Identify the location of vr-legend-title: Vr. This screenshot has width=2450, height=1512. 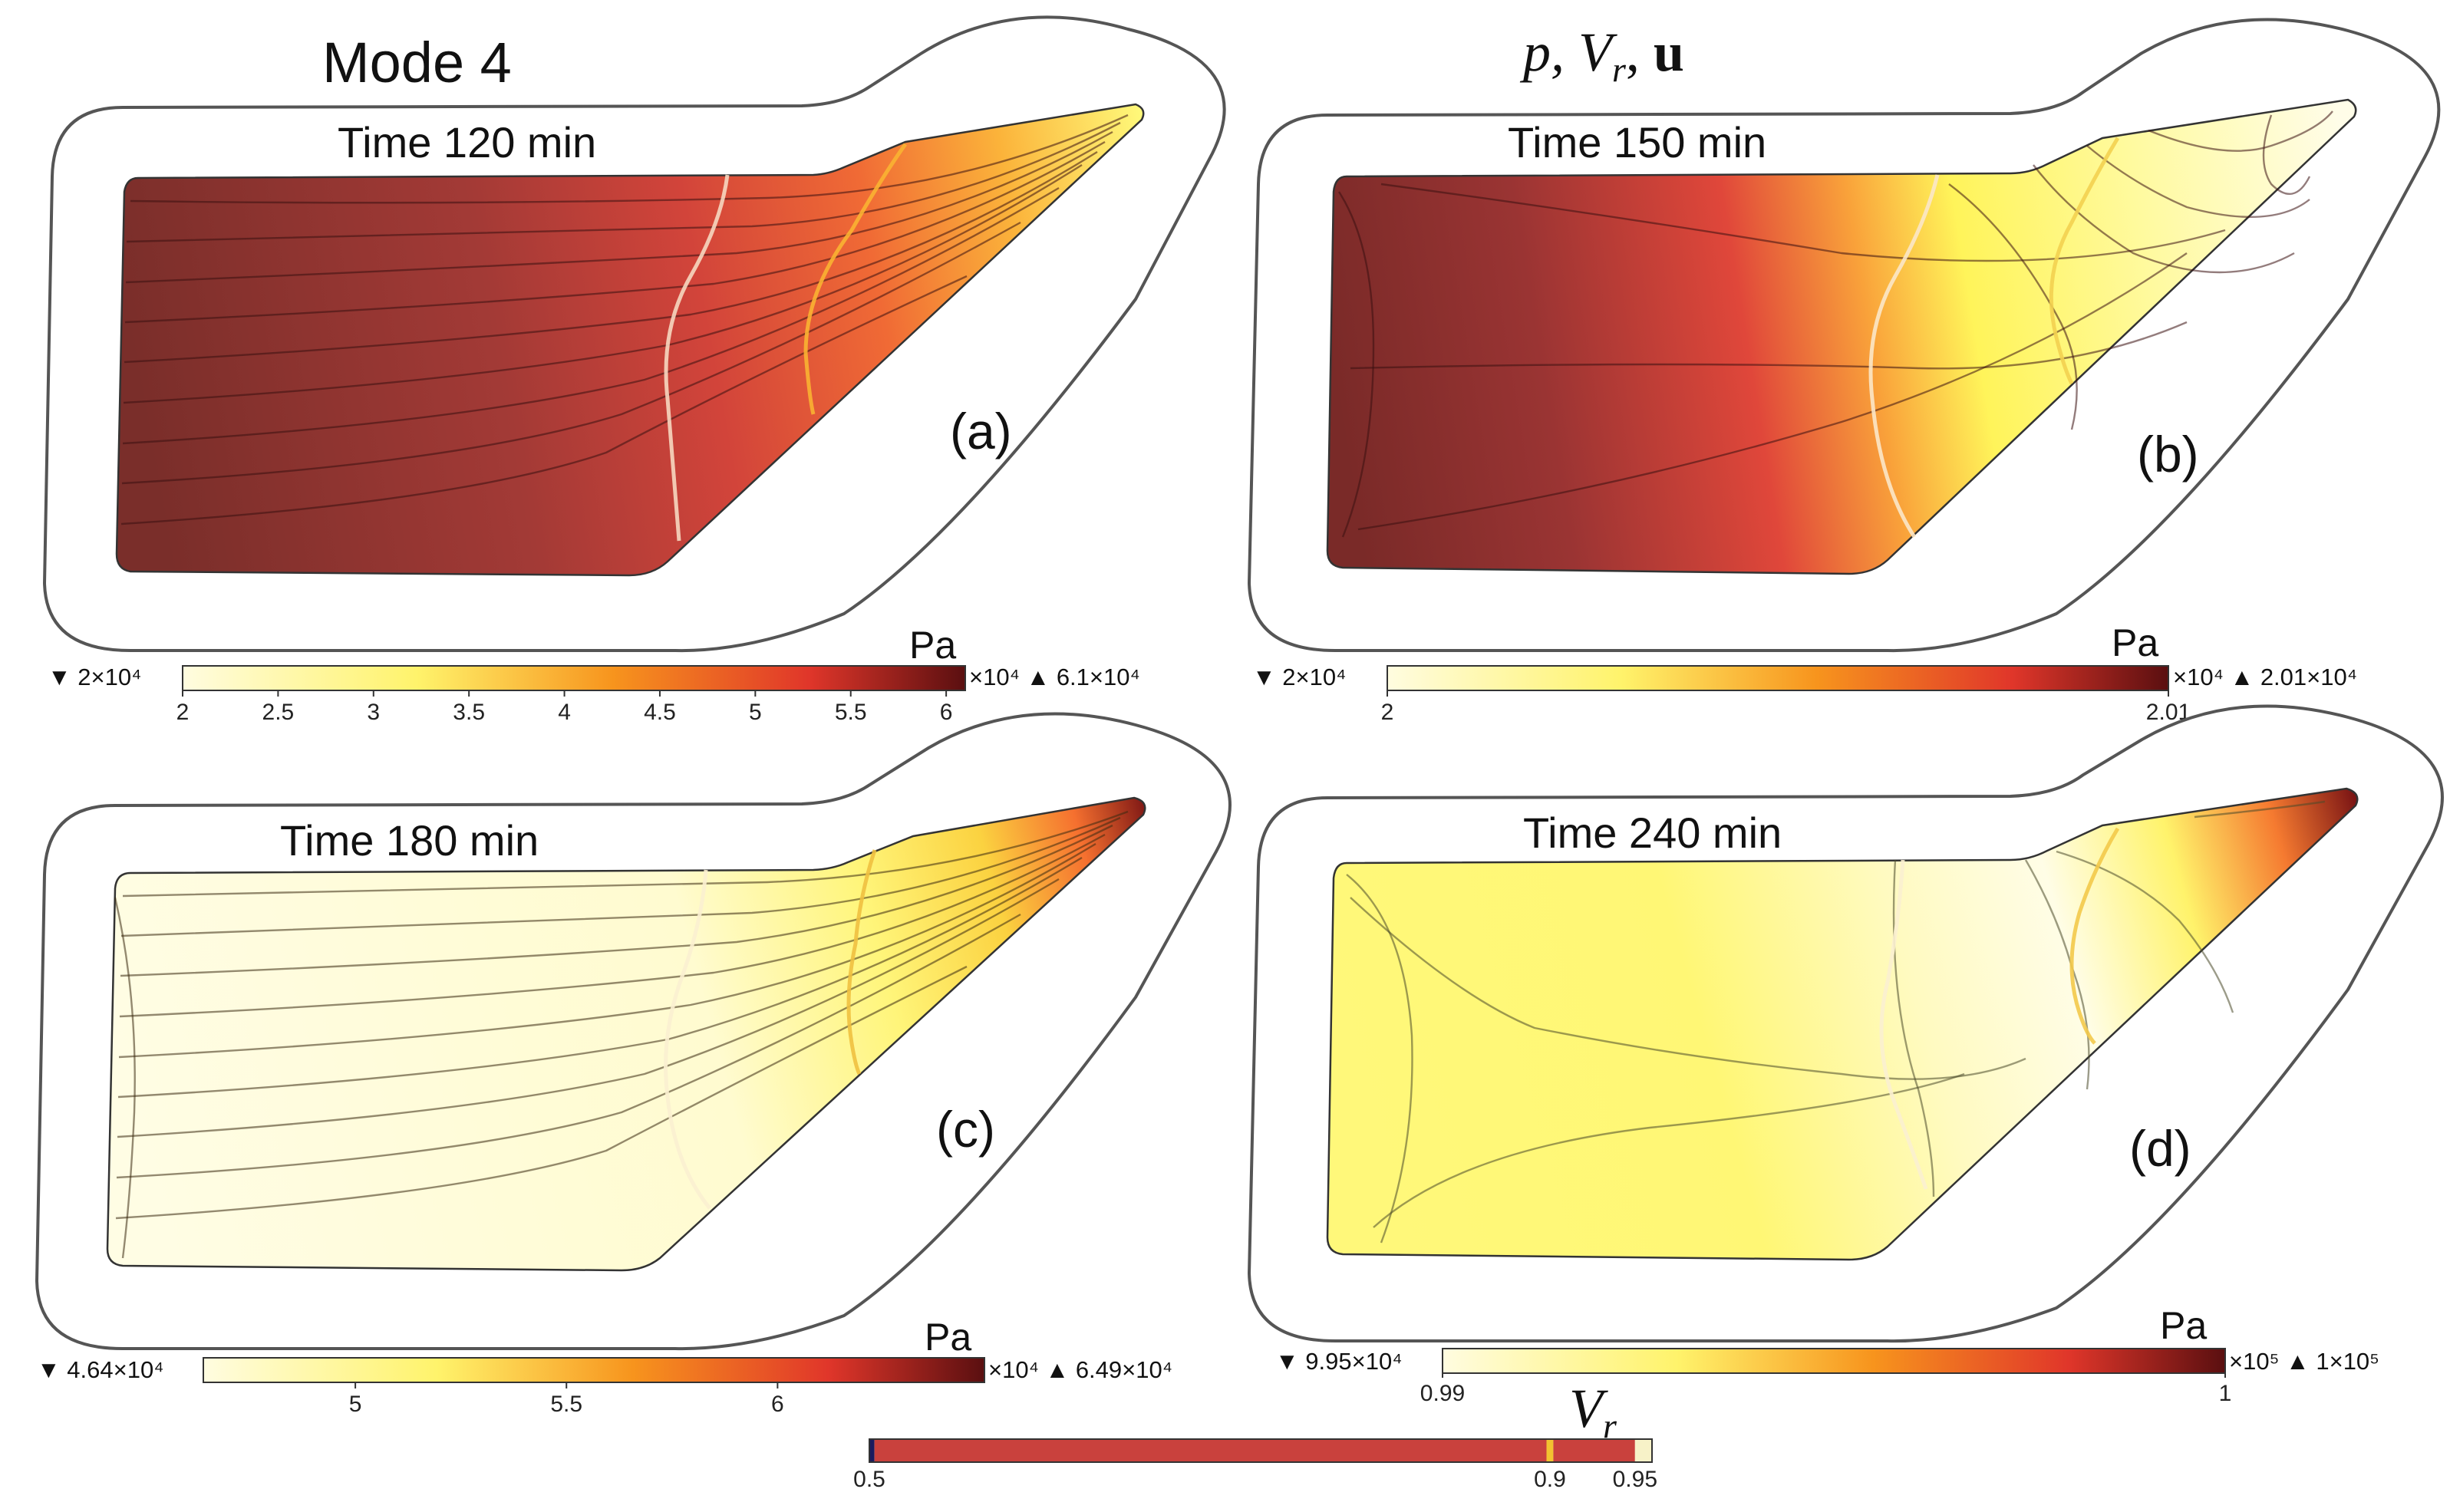
(1593, 1411).